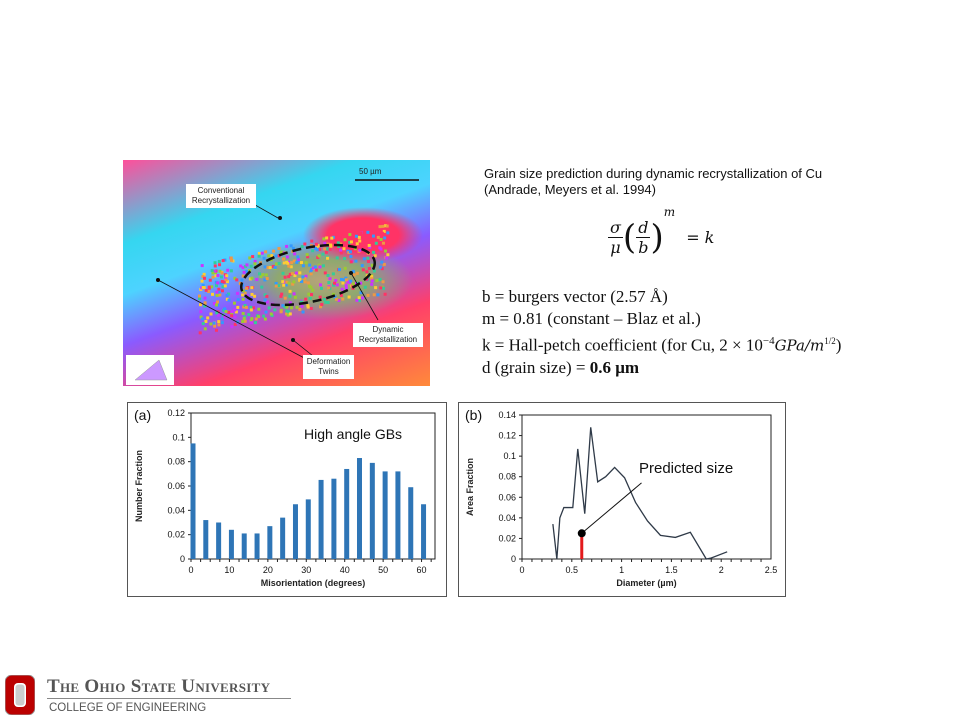 This screenshot has height=720, width=960. Describe the element at coordinates (383, 570) in the screenshot. I see `x-tick-label: 50` at that location.